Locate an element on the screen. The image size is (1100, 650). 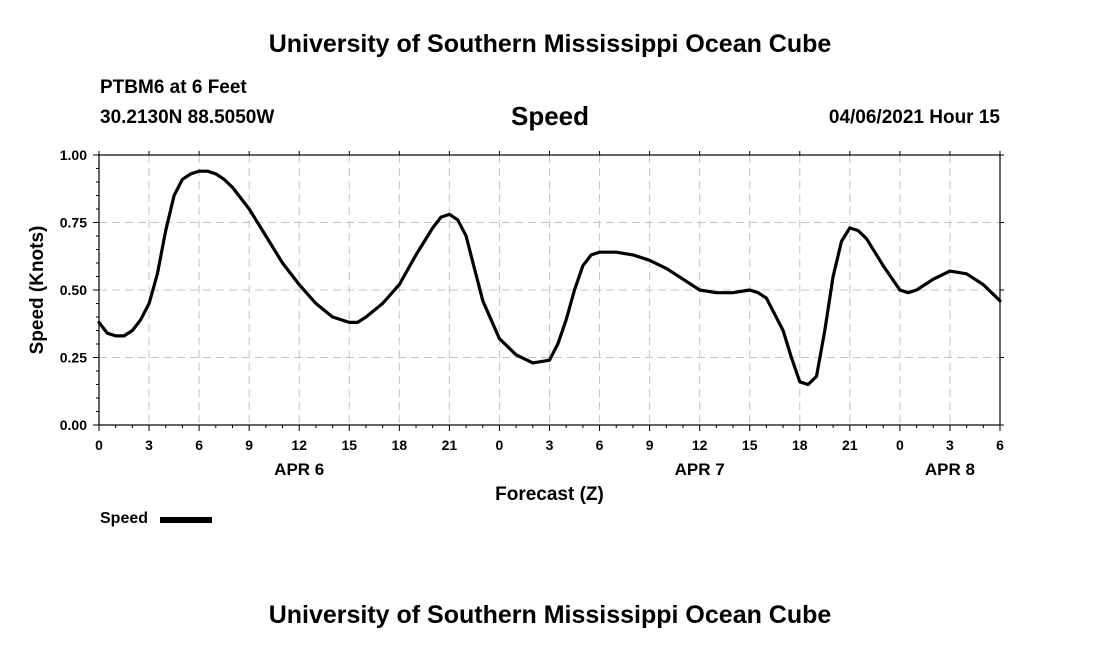
y-tick-label: 0.00 is located at coordinates (73, 425).